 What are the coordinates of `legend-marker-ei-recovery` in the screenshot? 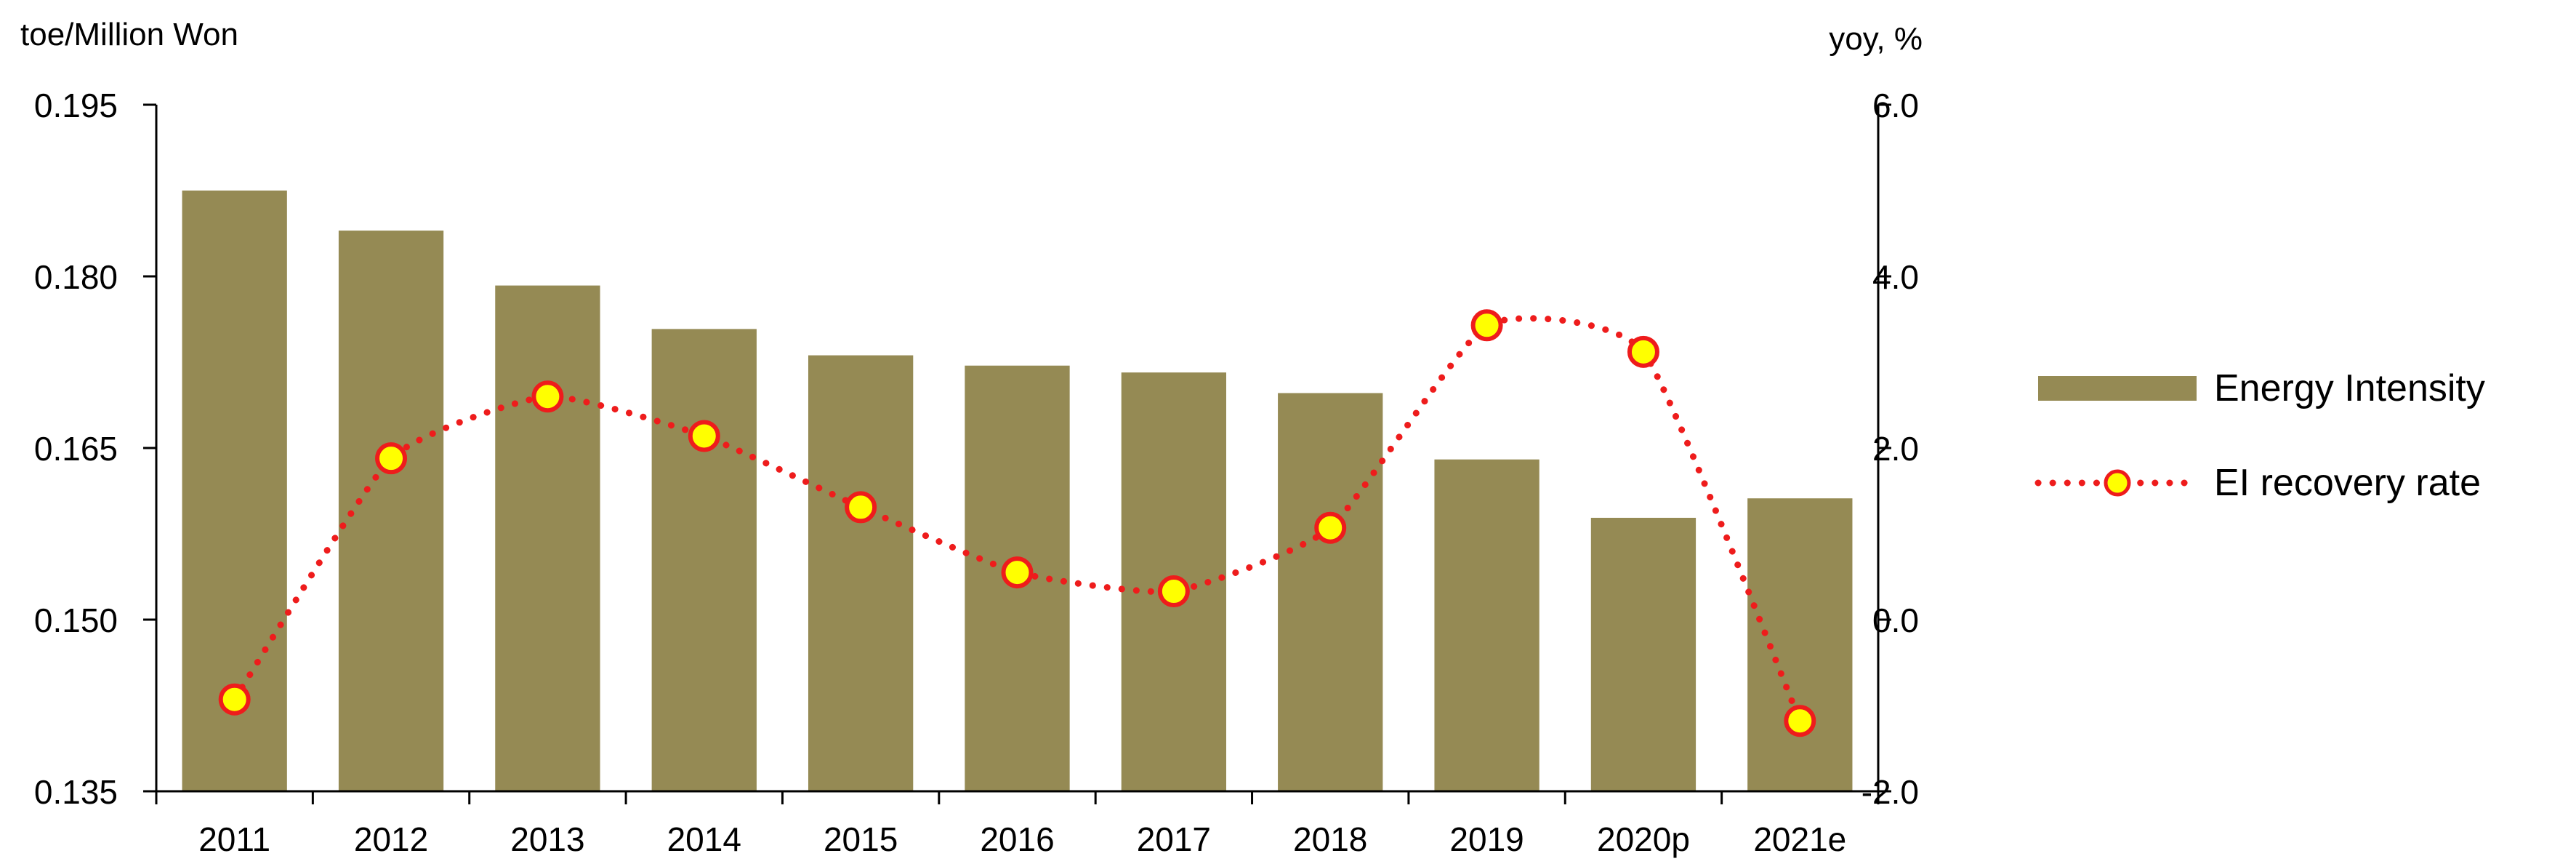 It's located at (2117, 483).